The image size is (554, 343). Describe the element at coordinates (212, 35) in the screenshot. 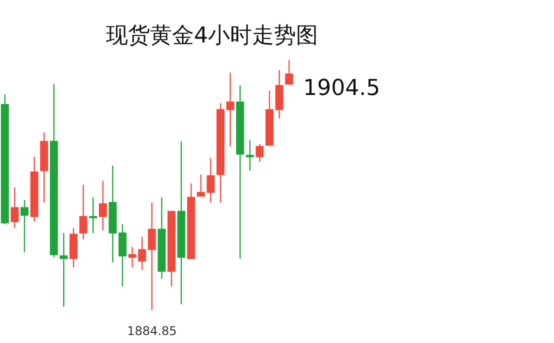

I see `chart-title: 现货黄金4小时走势图` at that location.